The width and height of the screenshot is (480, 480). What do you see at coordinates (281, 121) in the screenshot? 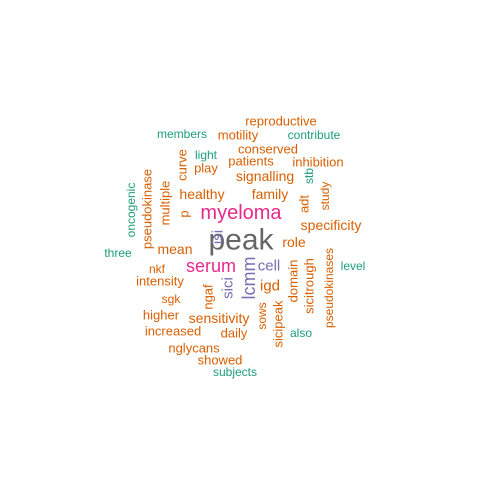
I see `word-reproductive: reproductive` at bounding box center [281, 121].